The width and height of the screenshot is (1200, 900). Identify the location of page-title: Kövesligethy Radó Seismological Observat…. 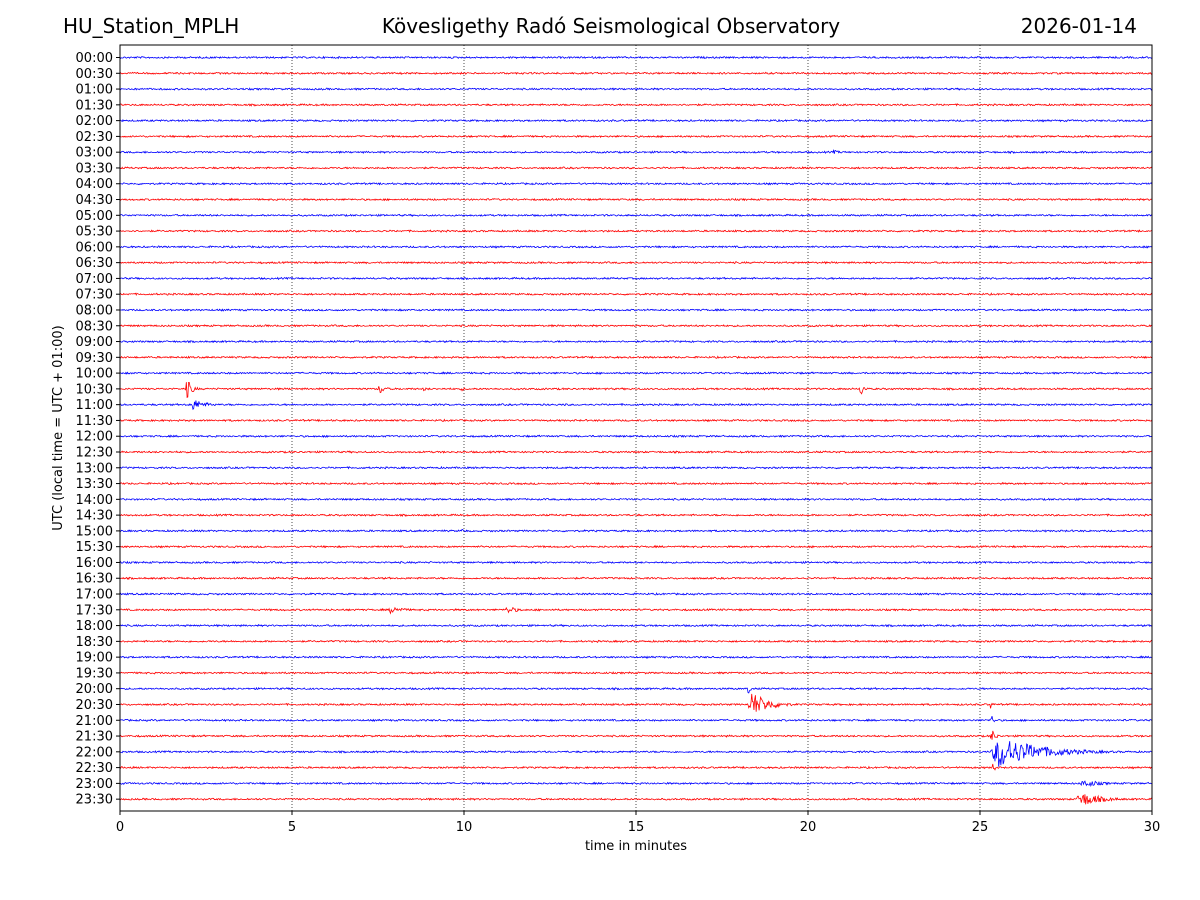
(611, 26).